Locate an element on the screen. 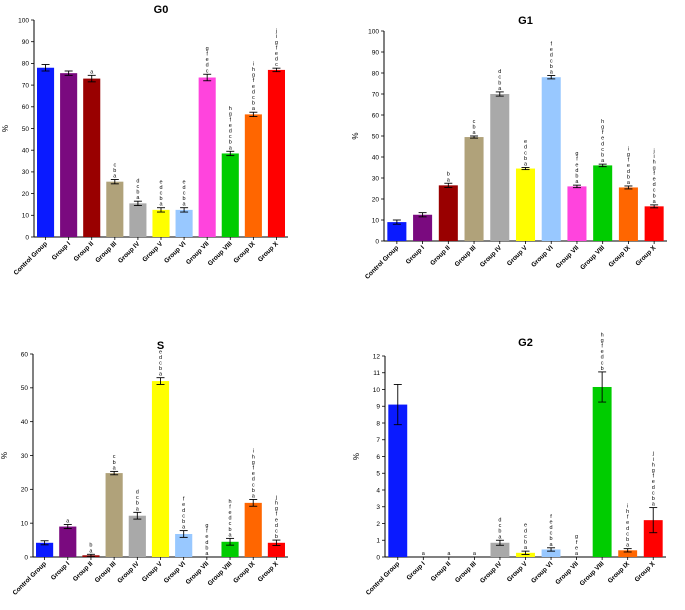 The height and width of the screenshot is (610, 685). y-tick-label: 3 is located at coordinates (378, 507).